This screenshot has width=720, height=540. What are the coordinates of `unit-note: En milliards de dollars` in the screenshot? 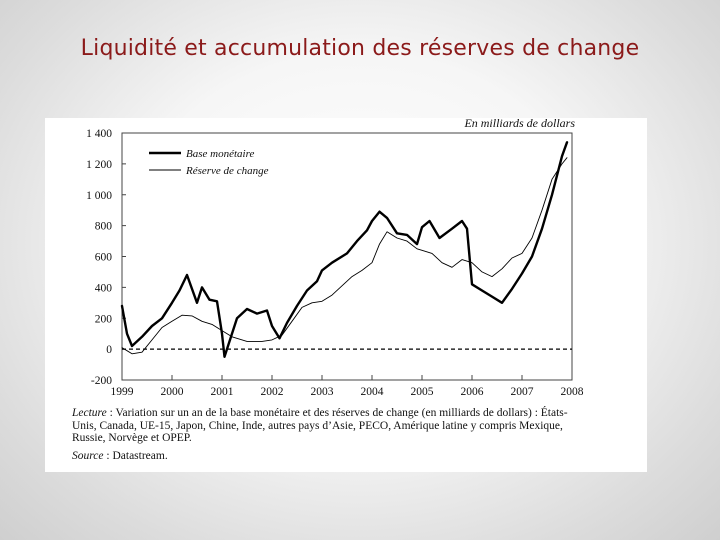 It's located at (519, 124).